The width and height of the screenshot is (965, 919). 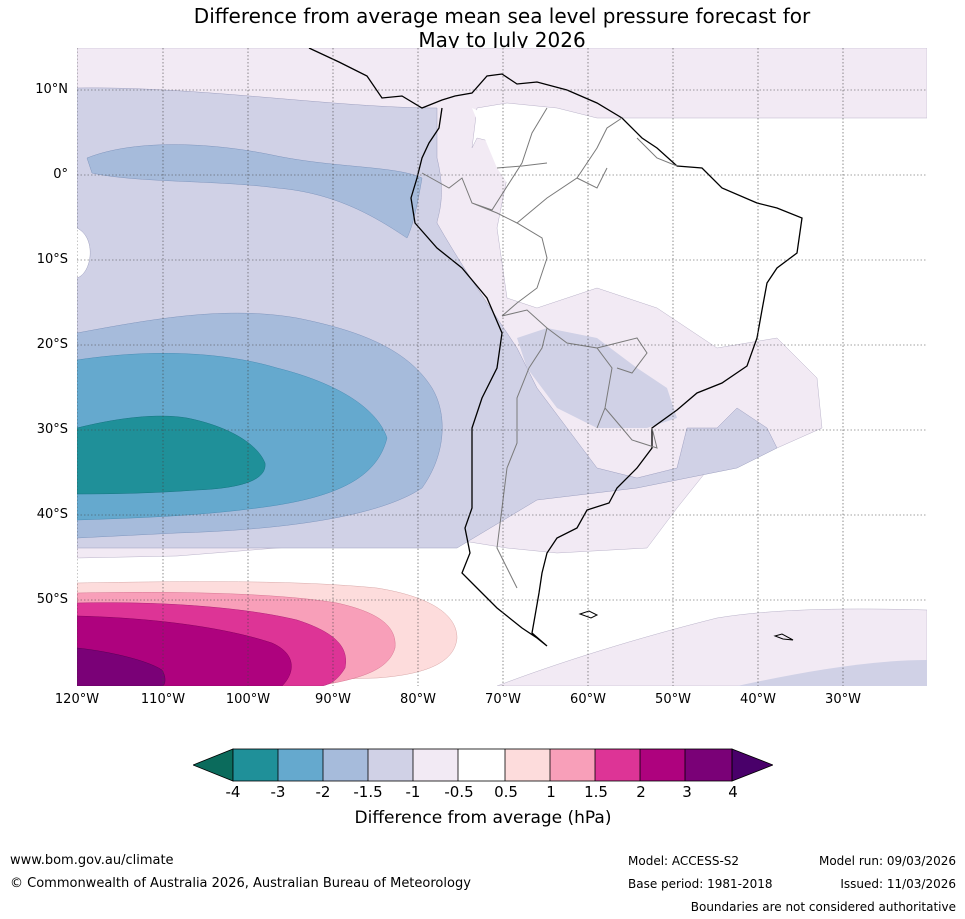 I want to click on colorbar-bin-m15, so click(x=390, y=765).